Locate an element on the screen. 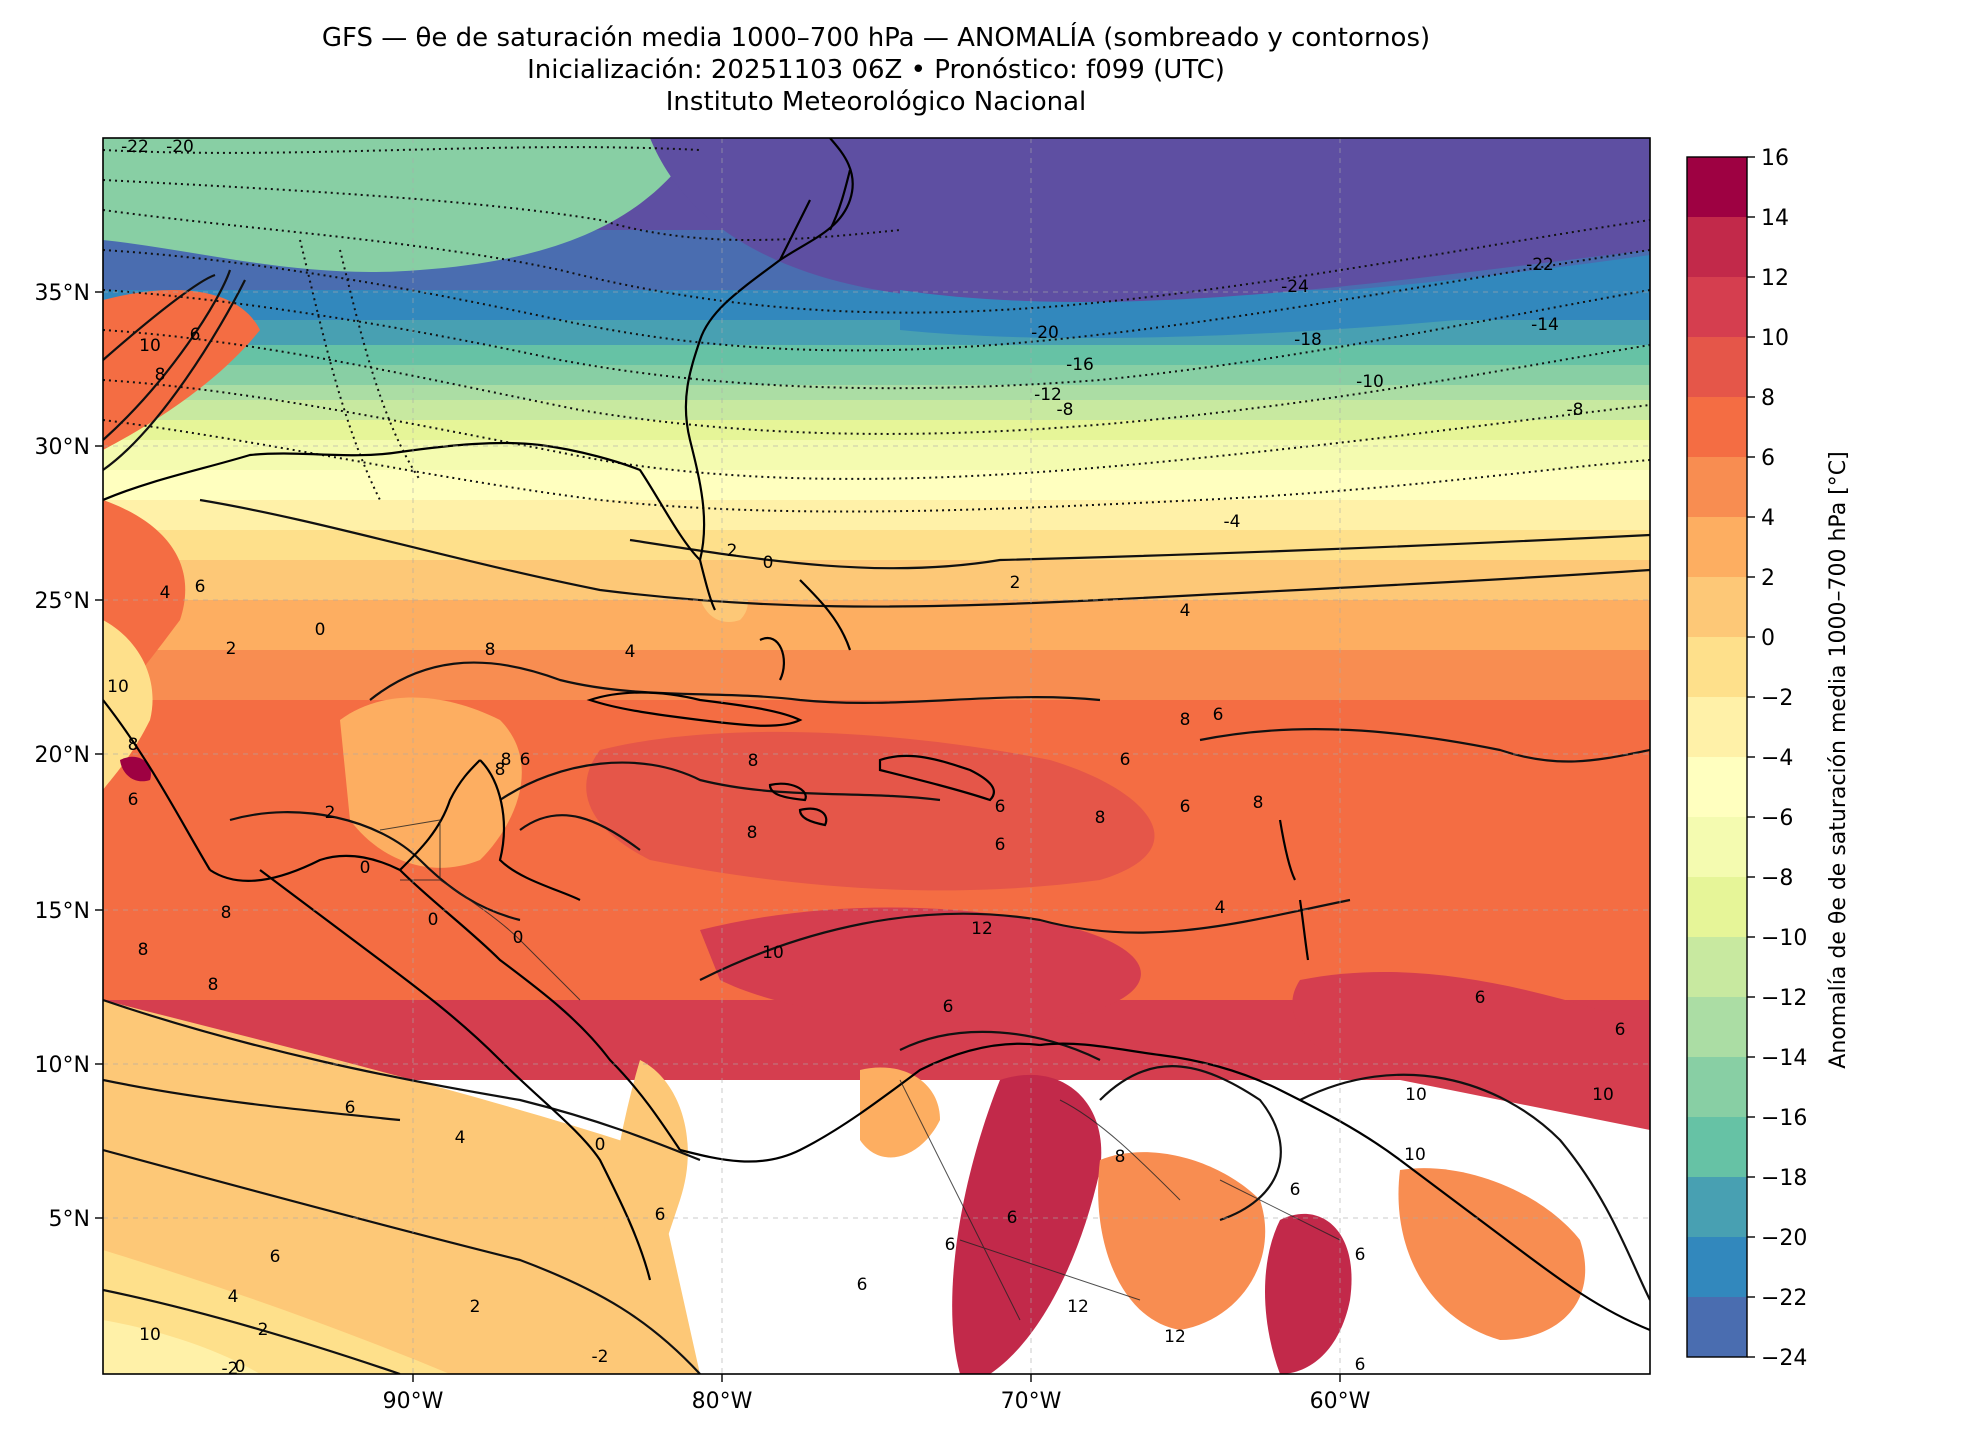  contour-label: 2 is located at coordinates (475, 1307).